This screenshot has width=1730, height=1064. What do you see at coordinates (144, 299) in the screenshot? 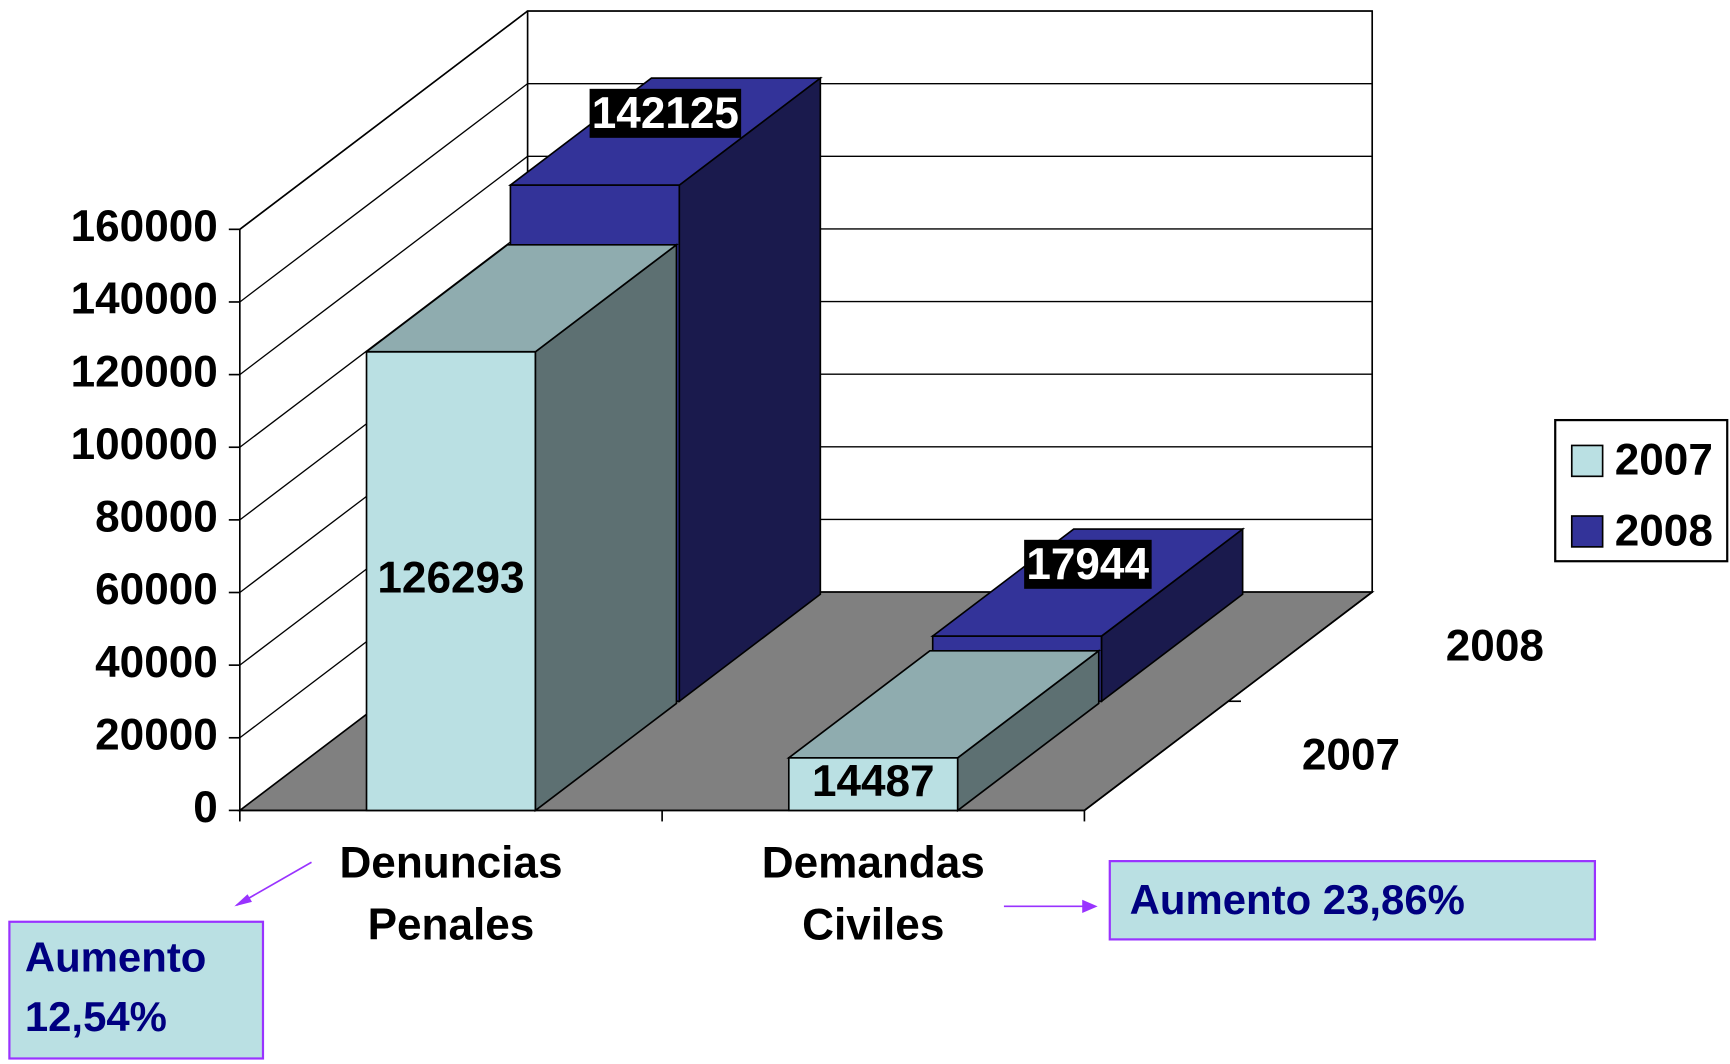
I see `y-tick-label: 140000` at bounding box center [144, 299].